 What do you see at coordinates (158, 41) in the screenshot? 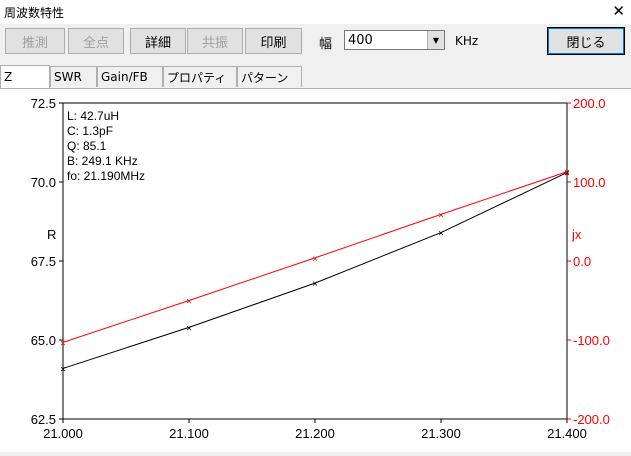
I see `details-button: 詳細` at bounding box center [158, 41].